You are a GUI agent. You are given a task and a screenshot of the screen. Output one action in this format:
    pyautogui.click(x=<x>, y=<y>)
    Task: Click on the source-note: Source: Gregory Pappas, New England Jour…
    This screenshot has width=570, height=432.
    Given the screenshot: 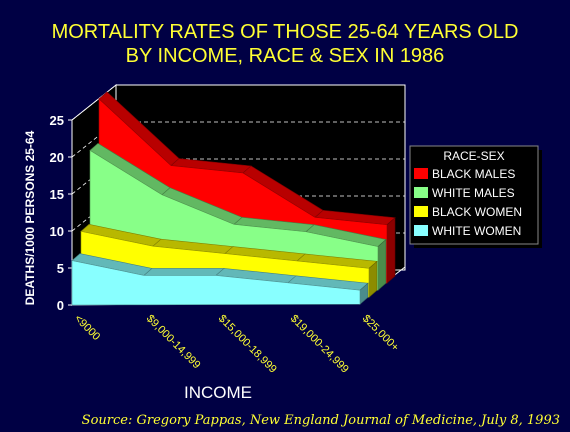 What is the action you would take?
    pyautogui.click(x=321, y=420)
    